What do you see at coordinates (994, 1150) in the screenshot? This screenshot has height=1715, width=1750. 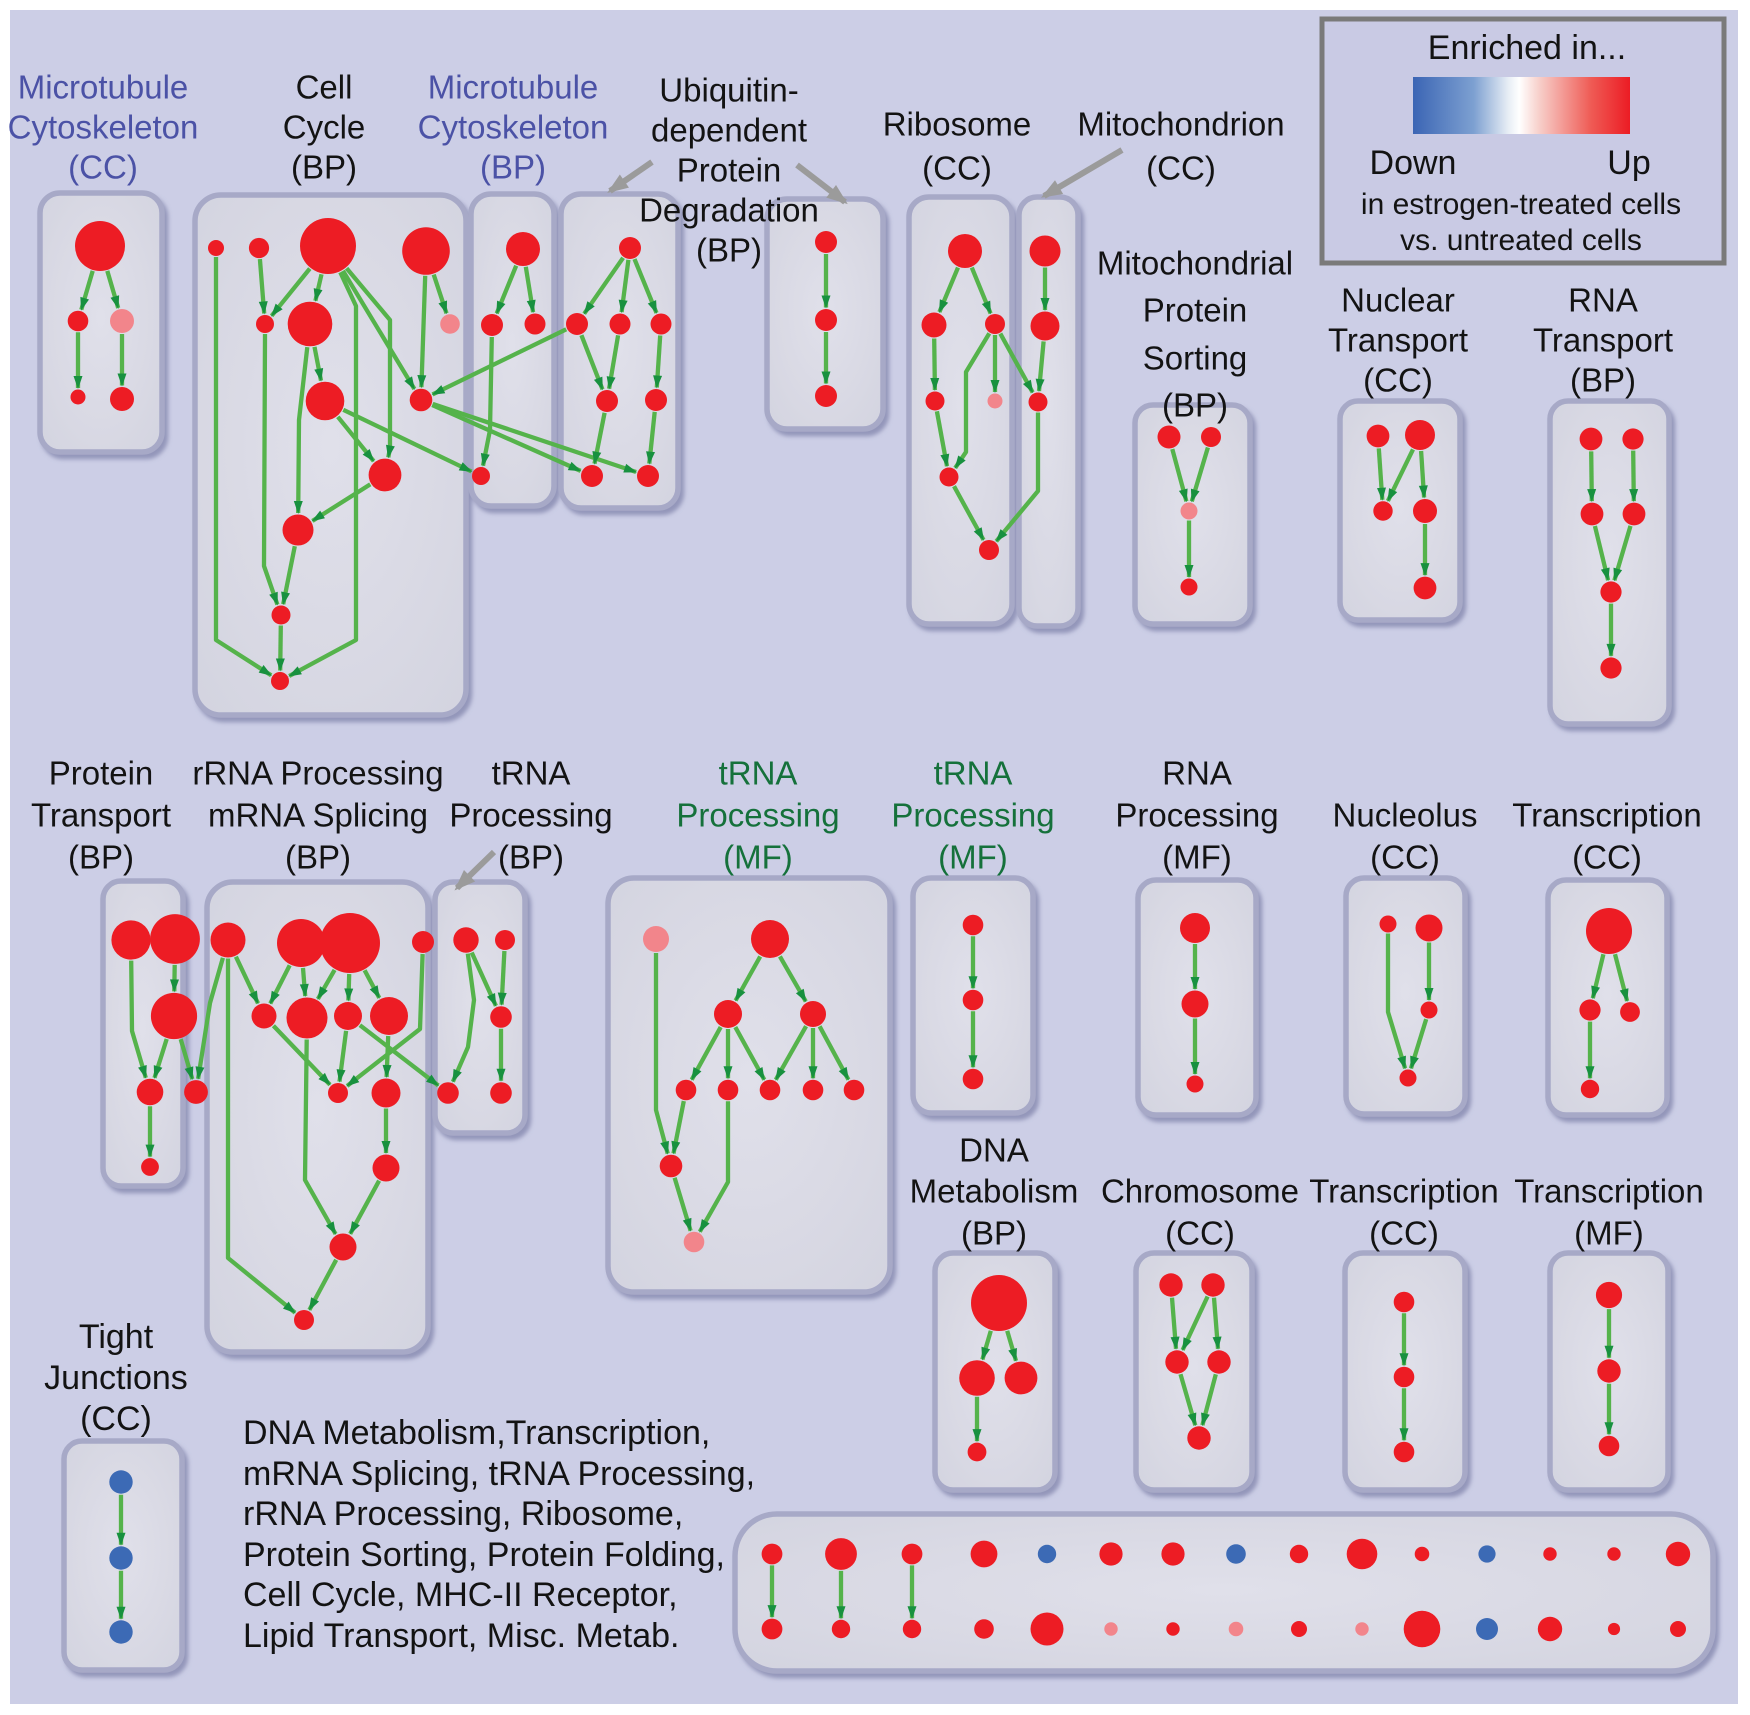 I see `svg-text: DNA` at bounding box center [994, 1150].